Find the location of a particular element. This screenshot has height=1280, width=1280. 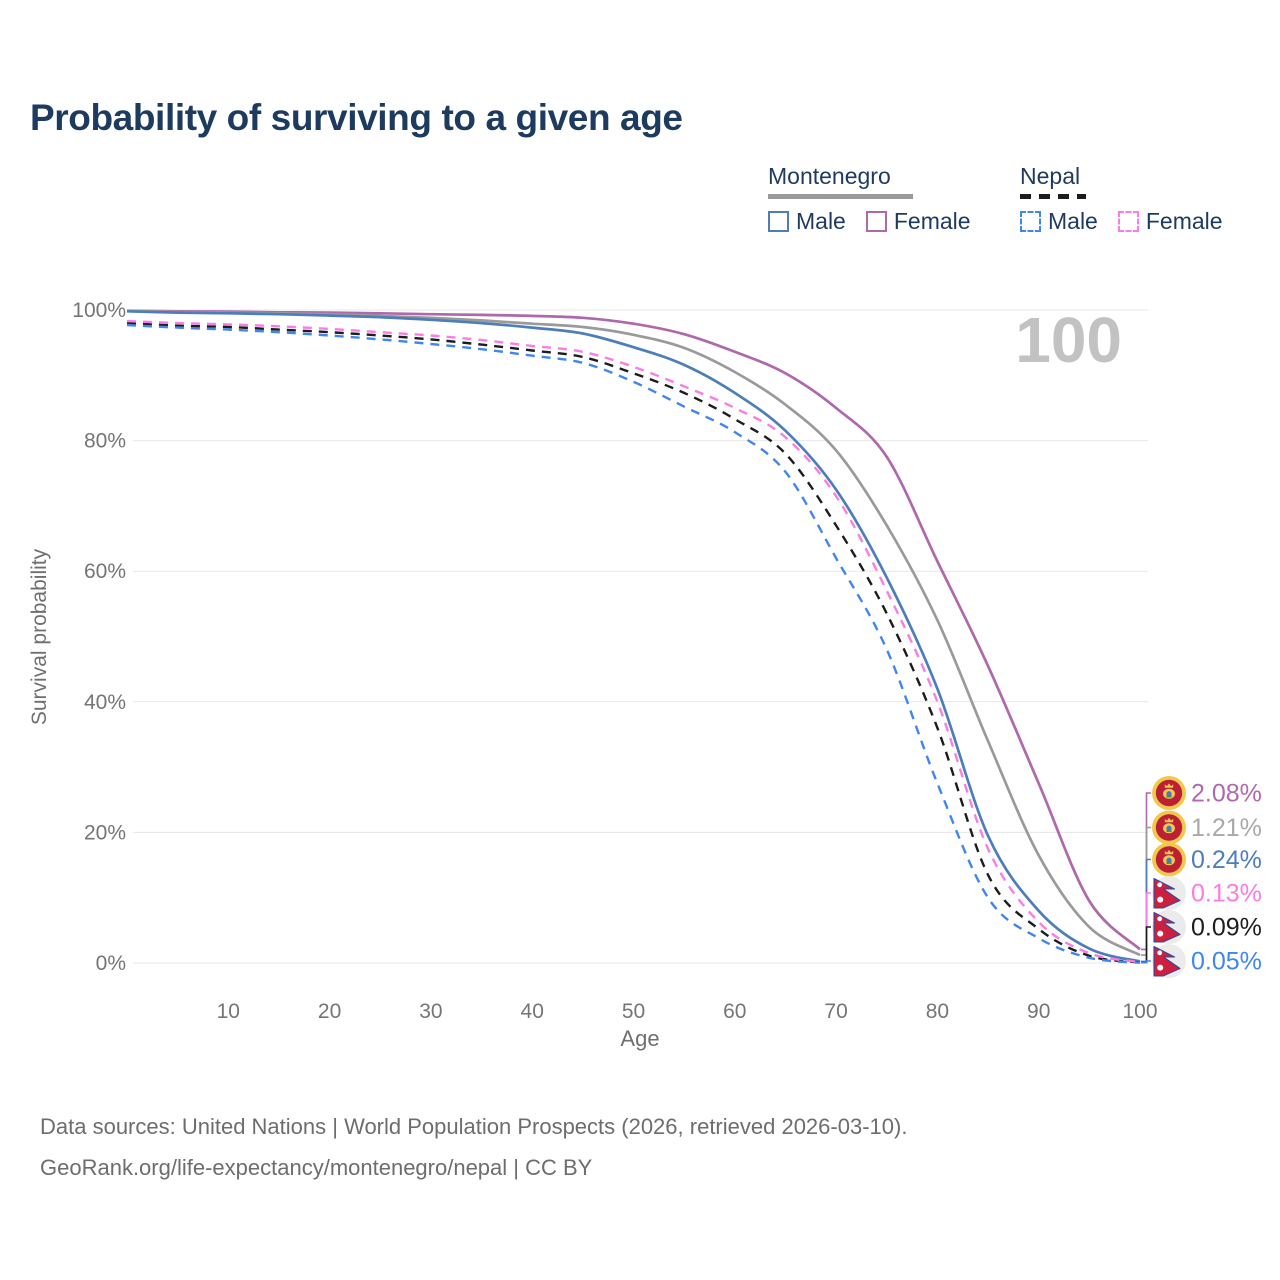

legend-group-montenegro: Montenegro Male Female is located at coordinates (869, 199).